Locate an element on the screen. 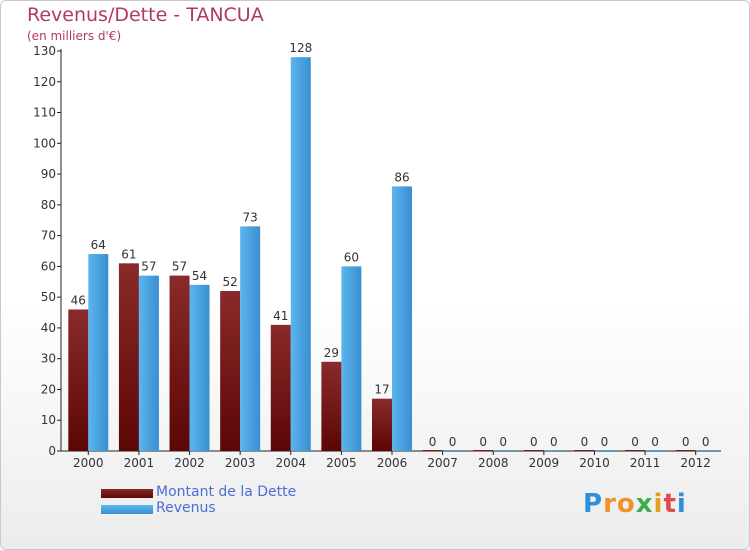 This screenshot has height=550, width=750. data-label-revenue-2000: 64 is located at coordinates (98, 245).